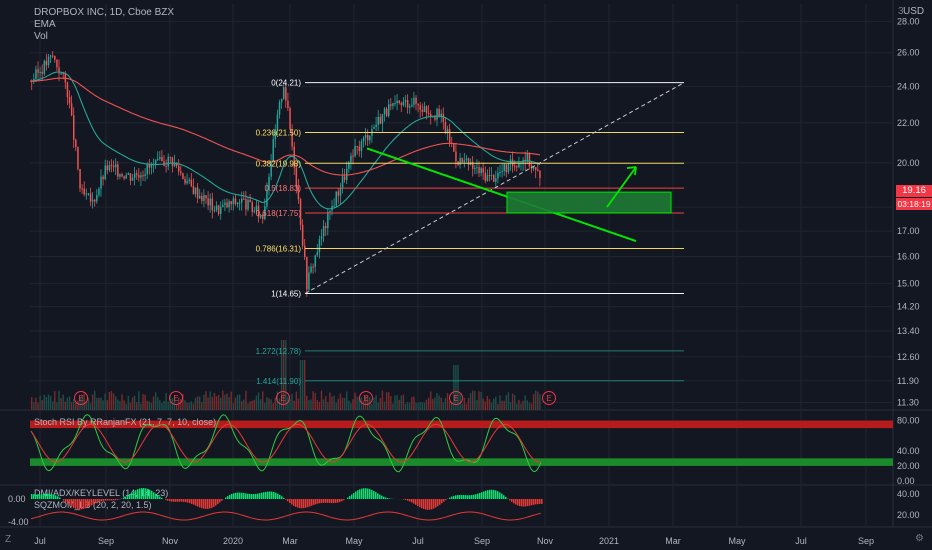  Describe the element at coordinates (545, 541) in the screenshot. I see `x-tick-label: Nov` at that location.